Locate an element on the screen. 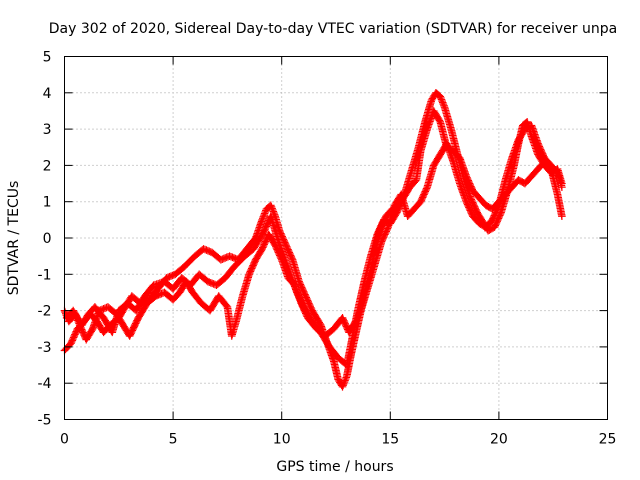 Image resolution: width=640 pixels, height=480 pixels. x-tick-label: 5 is located at coordinates (173, 440).